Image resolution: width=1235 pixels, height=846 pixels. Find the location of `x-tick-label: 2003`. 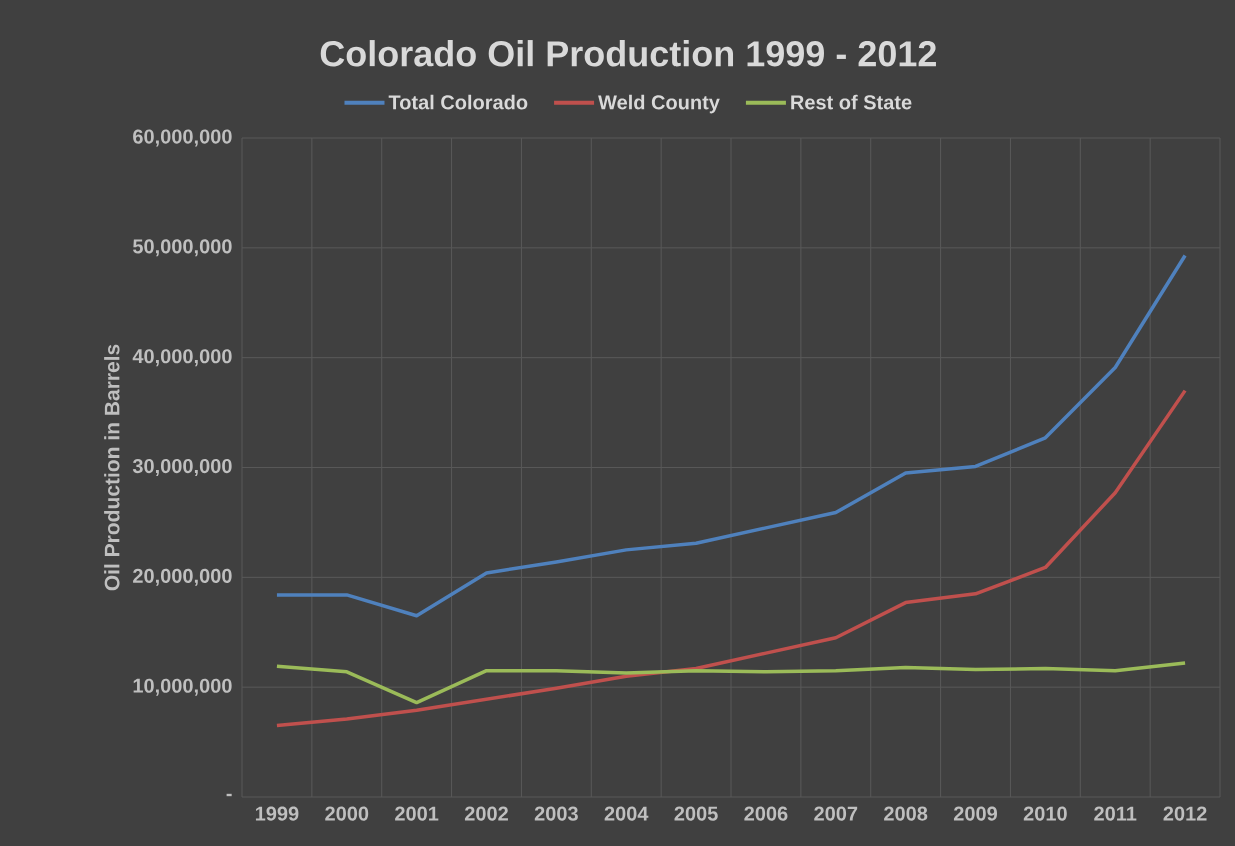

x-tick-label: 2003 is located at coordinates (556, 813).